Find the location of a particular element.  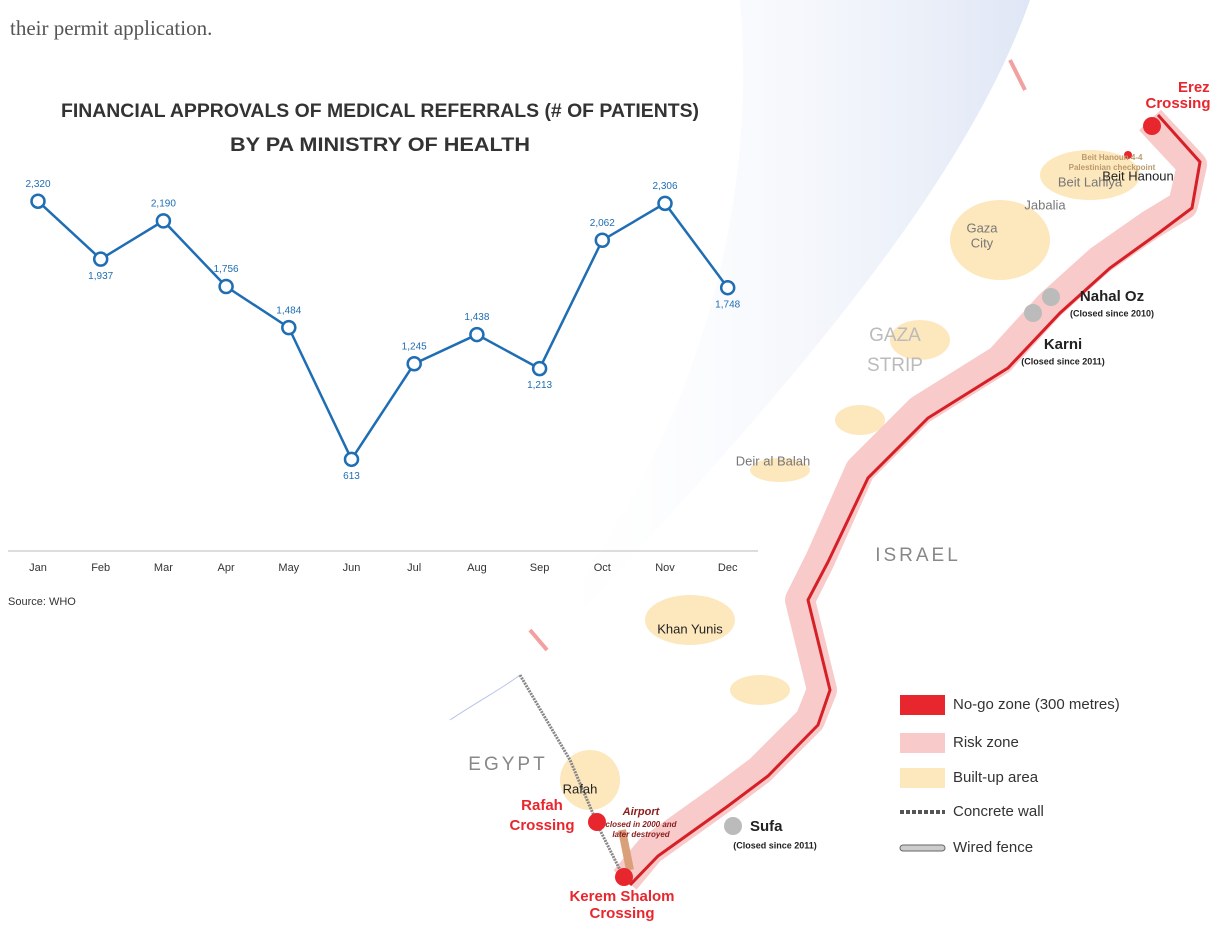

legend-label: Concrete wall is located at coordinates (998, 811).